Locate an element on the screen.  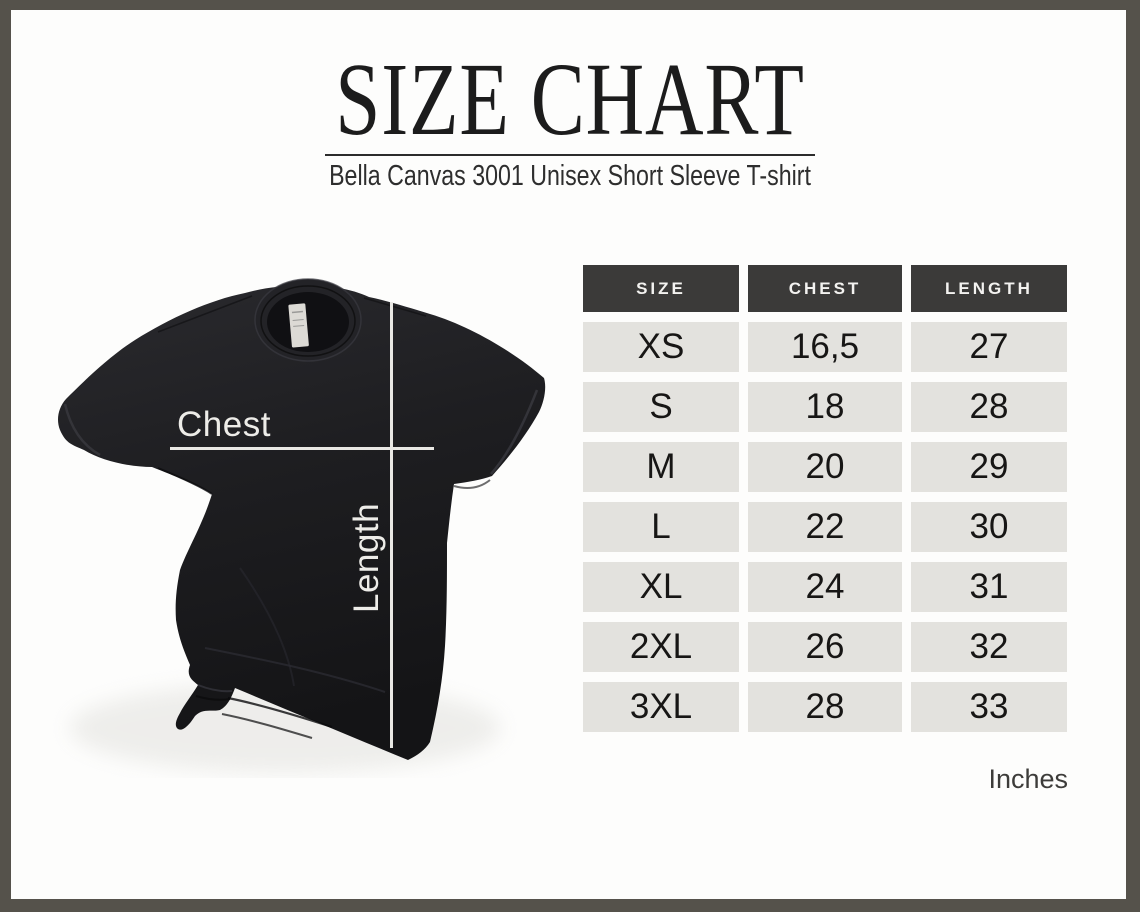
chest-measure-line is located at coordinates (302, 448).